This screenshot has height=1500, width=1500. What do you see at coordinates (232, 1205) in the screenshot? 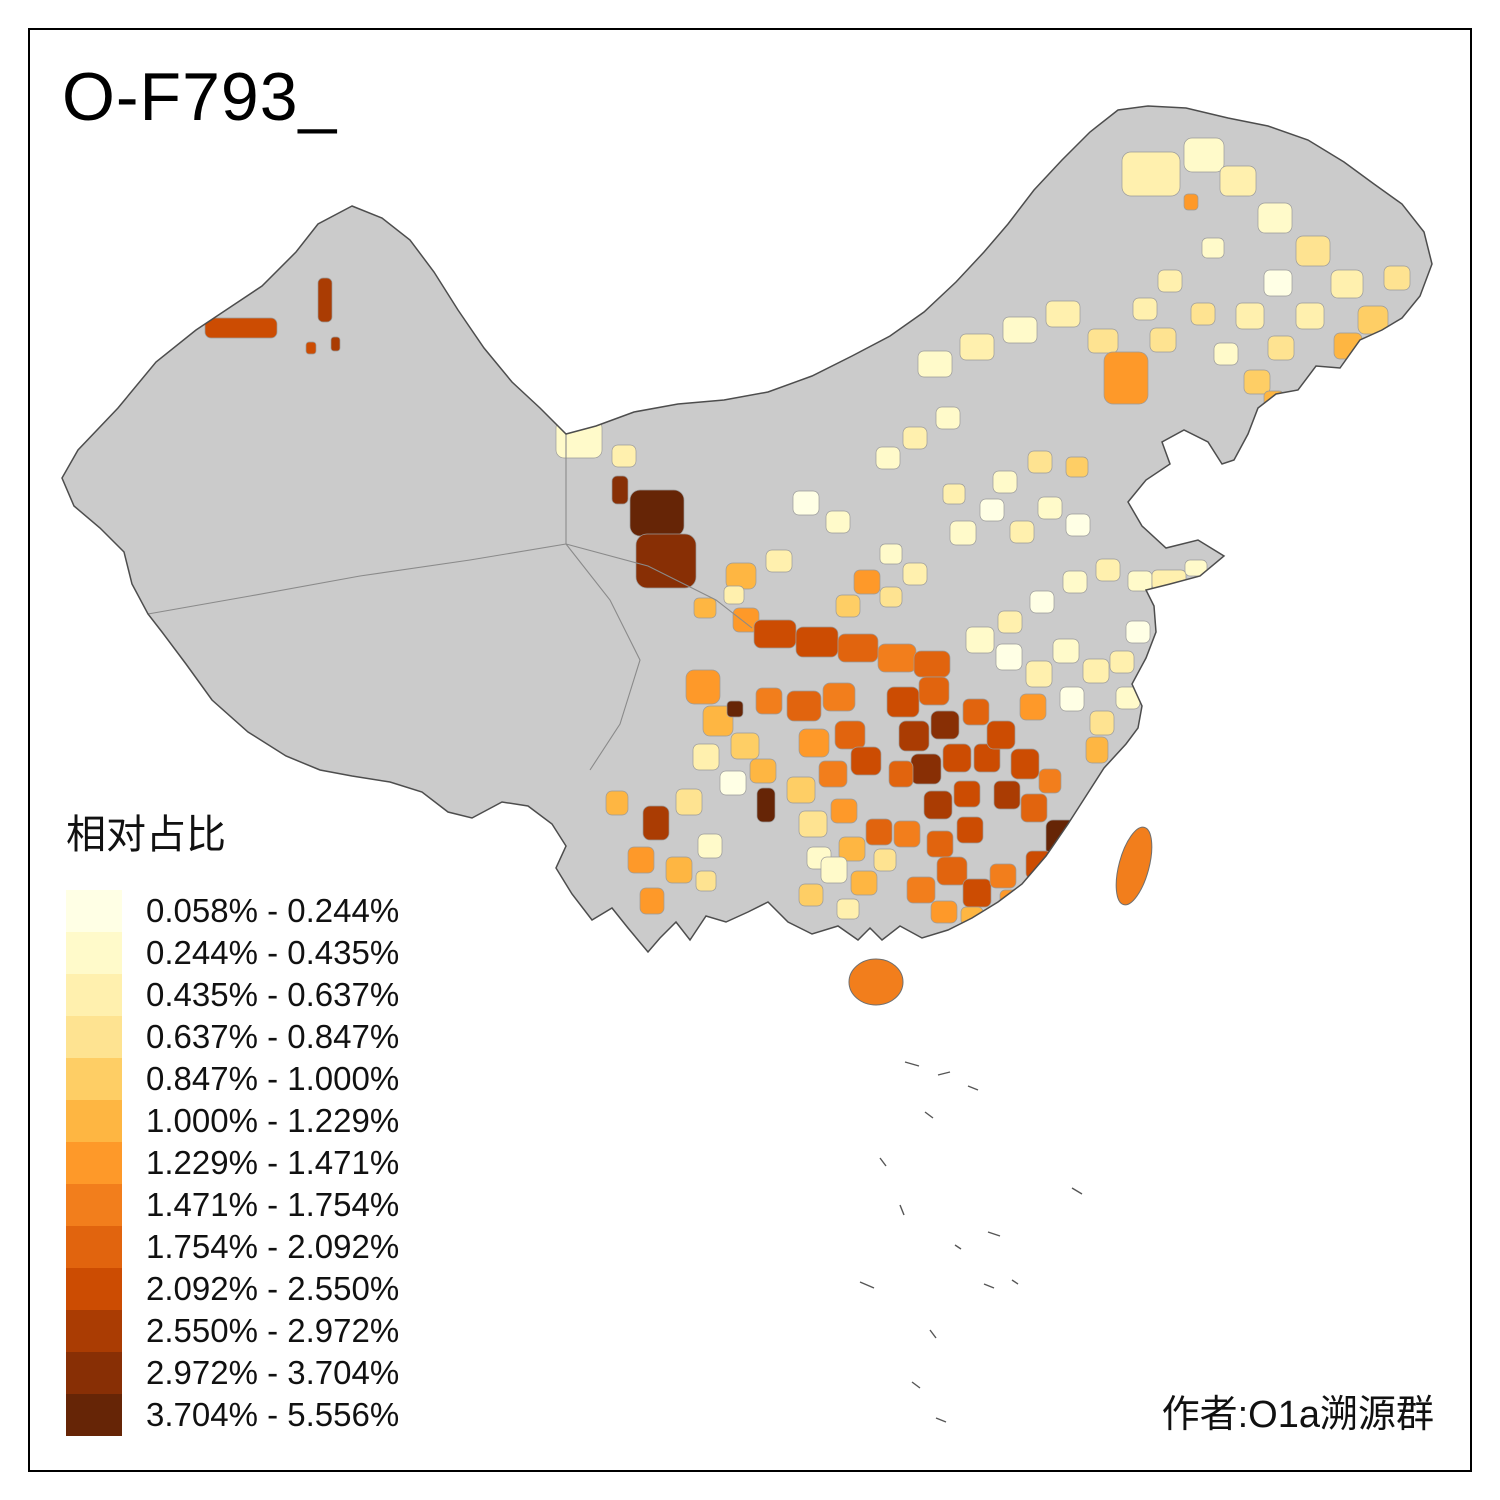
I see `legend-entry: 1.471% - 1.754%` at bounding box center [232, 1205].